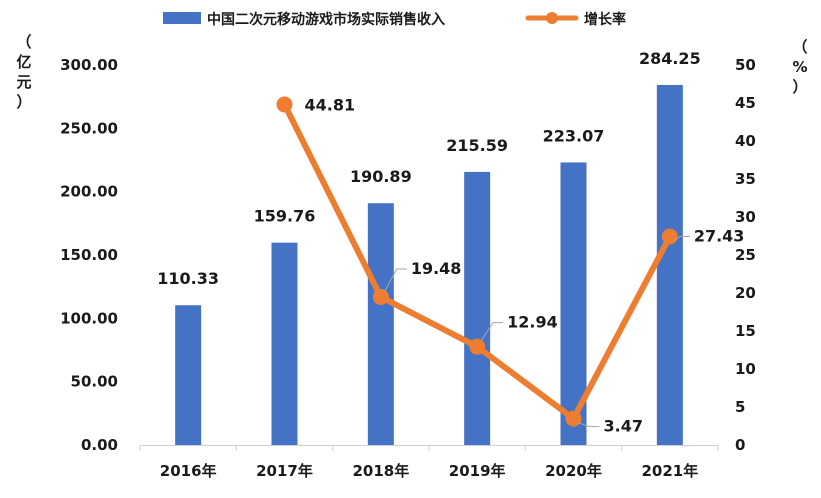 Image resolution: width=821 pixels, height=498 pixels. I want to click on line-data-label: 27.43, so click(719, 236).